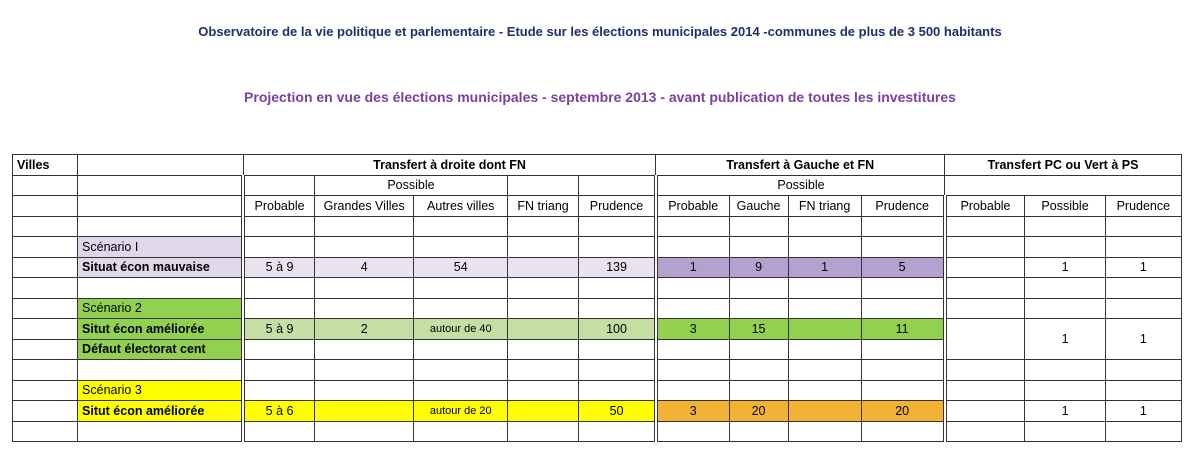  Describe the element at coordinates (903, 267) in the screenshot. I see `cell-gauche-prudence: 5` at that location.